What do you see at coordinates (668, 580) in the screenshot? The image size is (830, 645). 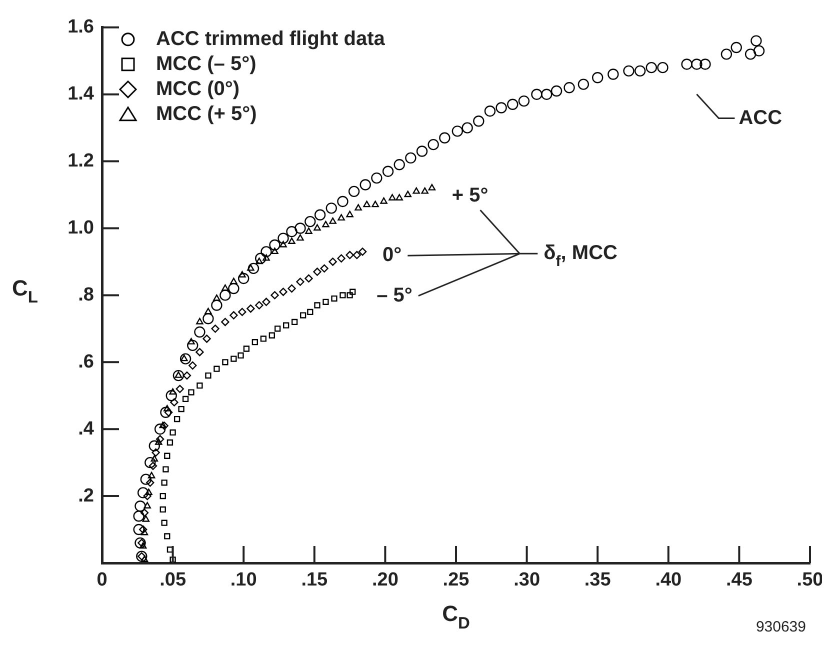 I see `x-tick-label: .40` at bounding box center [668, 580].